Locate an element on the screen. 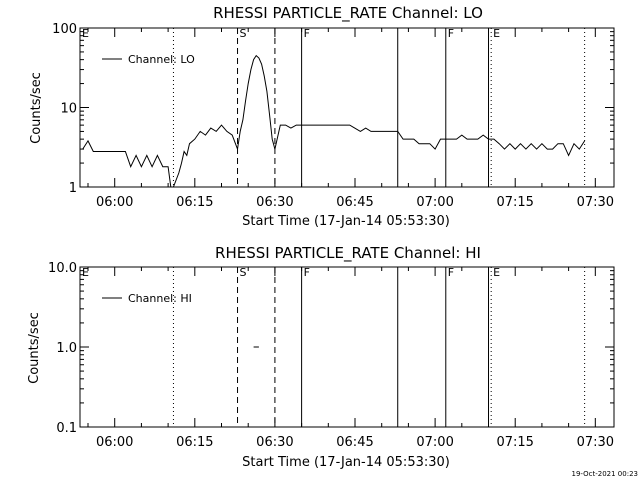 Image resolution: width=640 pixels, height=480 pixels. hi-chart-title: RHESSI PARTICLE_RATE Channel: HI is located at coordinates (348, 253).